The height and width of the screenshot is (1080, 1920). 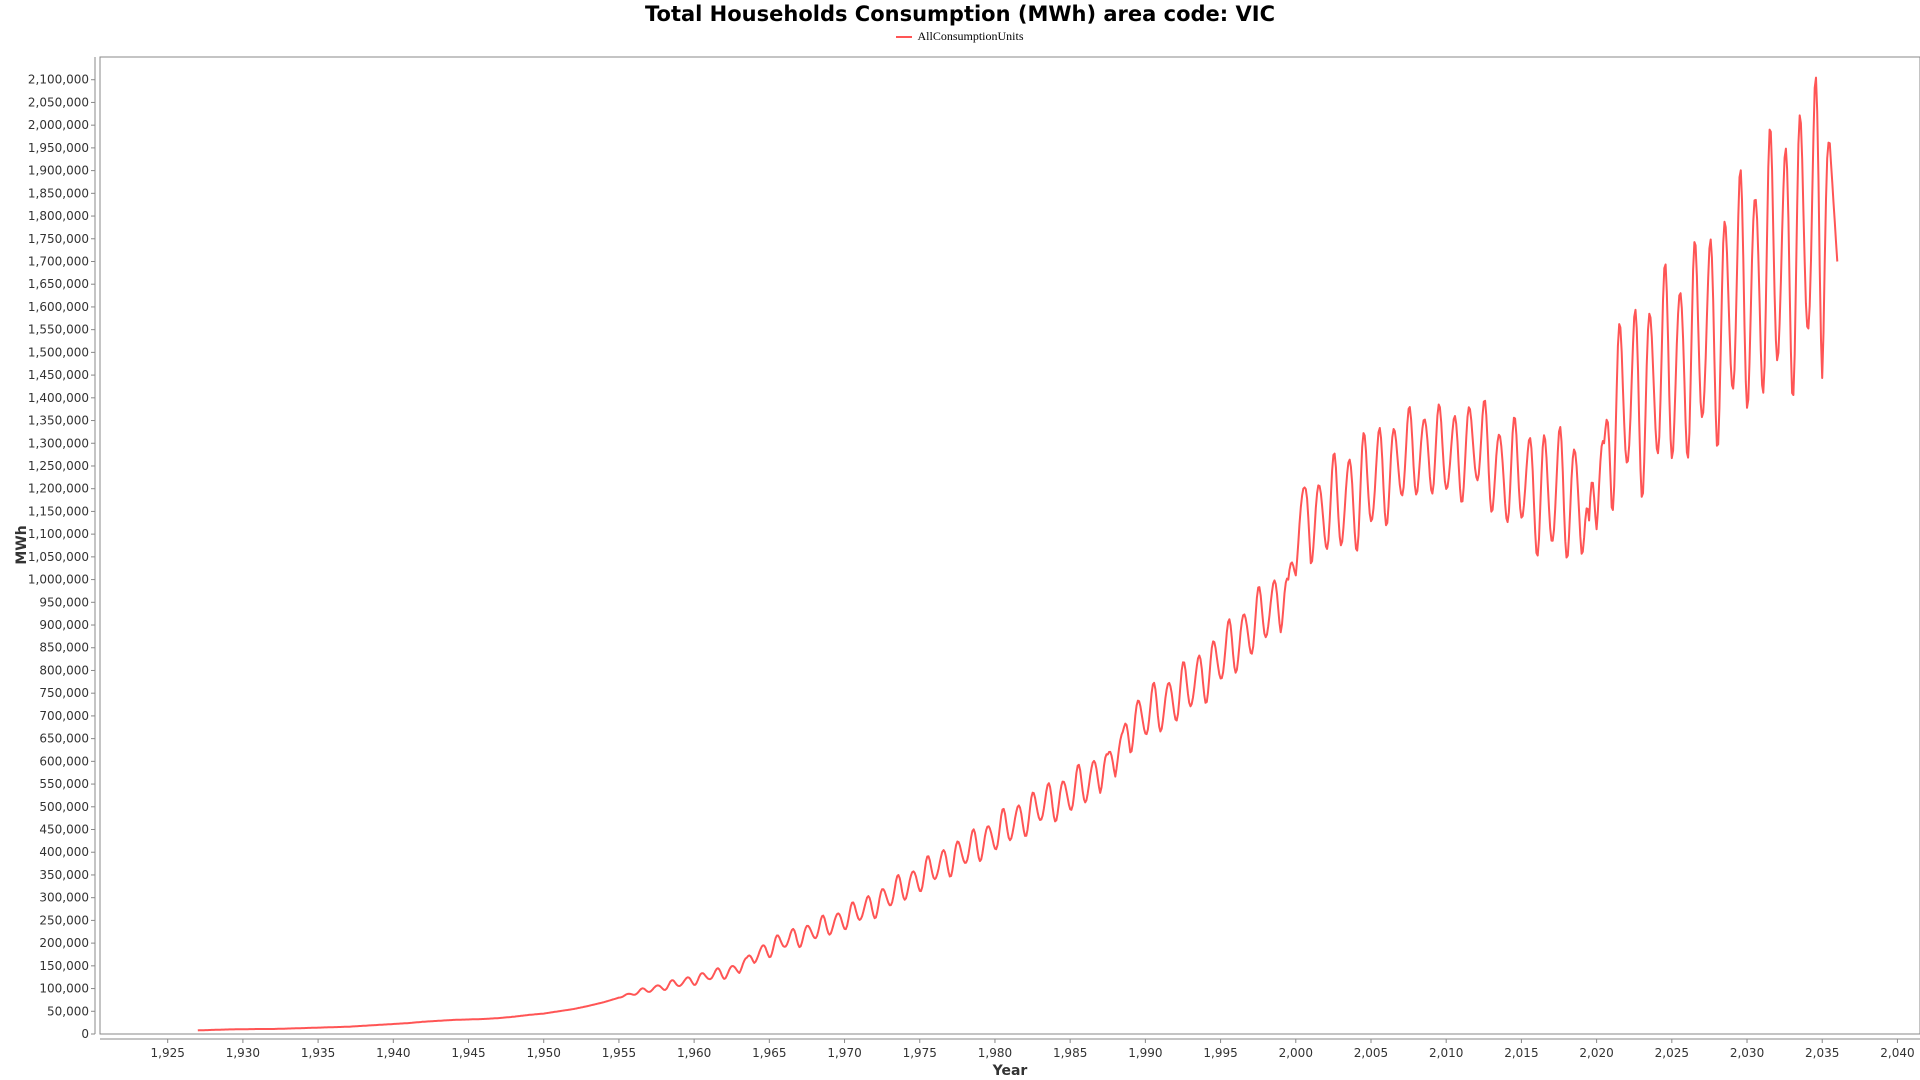 I want to click on x-tick-label: 2,015, so click(x=1521, y=1053).